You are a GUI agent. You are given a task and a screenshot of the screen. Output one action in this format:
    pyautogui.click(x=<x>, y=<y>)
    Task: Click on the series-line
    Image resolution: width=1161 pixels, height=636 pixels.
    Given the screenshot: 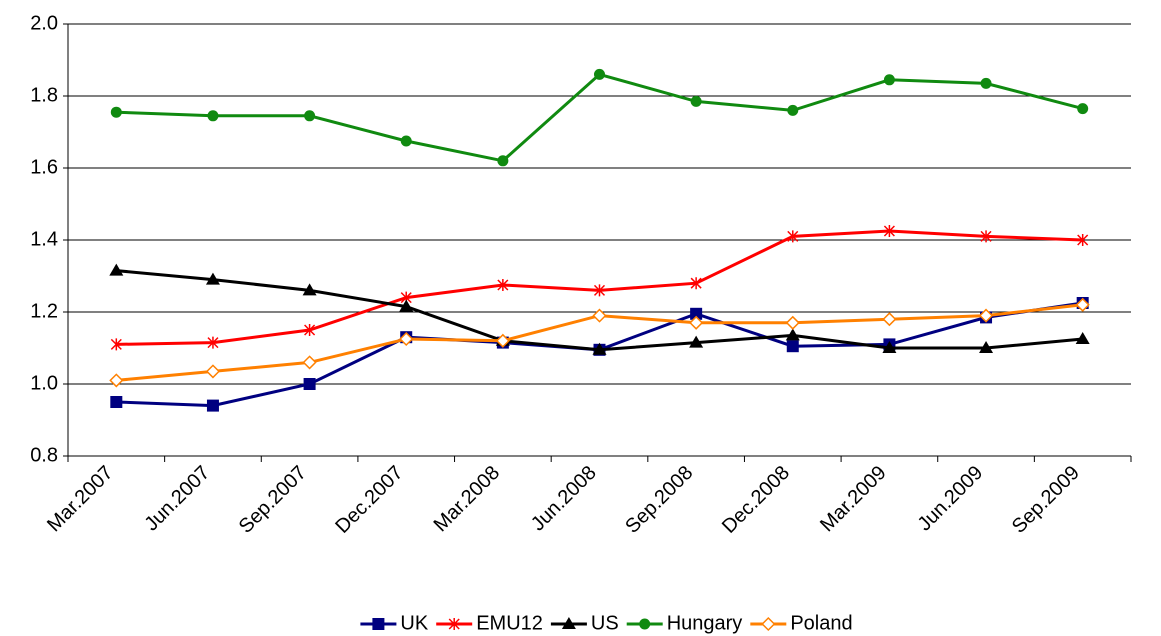 What is the action you would take?
    pyautogui.click(x=600, y=117)
    